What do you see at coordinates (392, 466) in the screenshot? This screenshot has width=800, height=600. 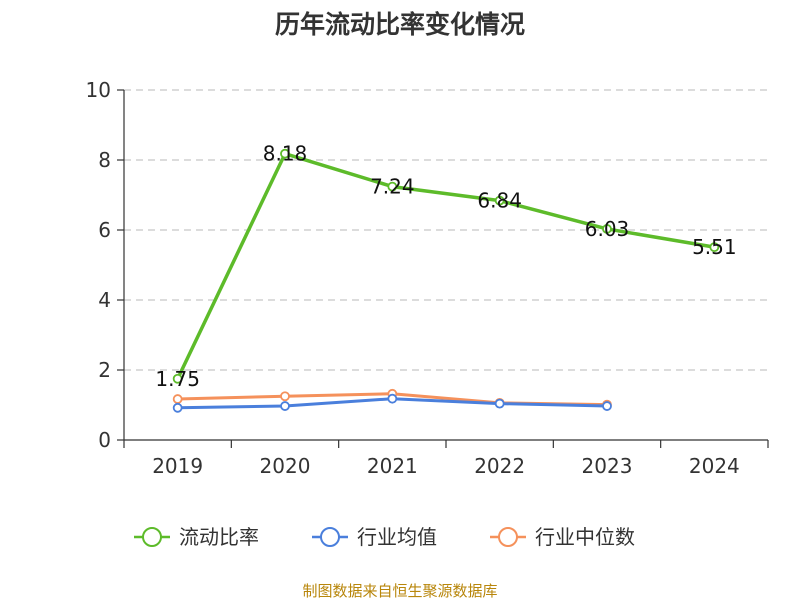 I see `x-tick-label: 2021` at bounding box center [392, 466].